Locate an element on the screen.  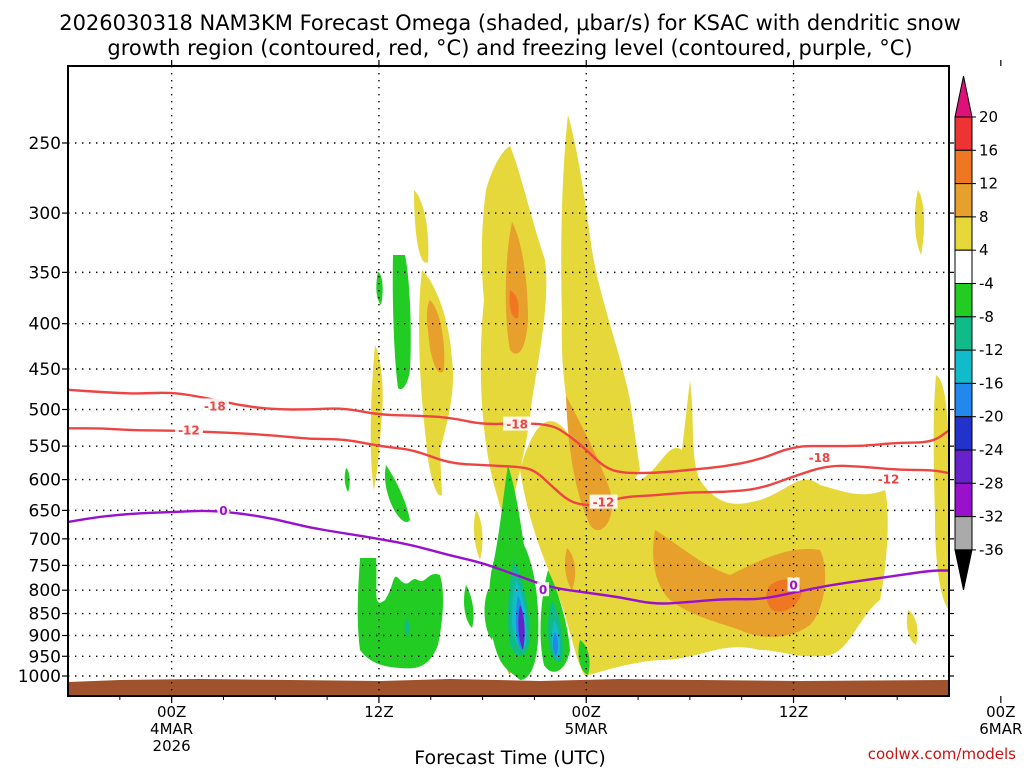
colorbar-tick-label: 20 is located at coordinates (988, 117).